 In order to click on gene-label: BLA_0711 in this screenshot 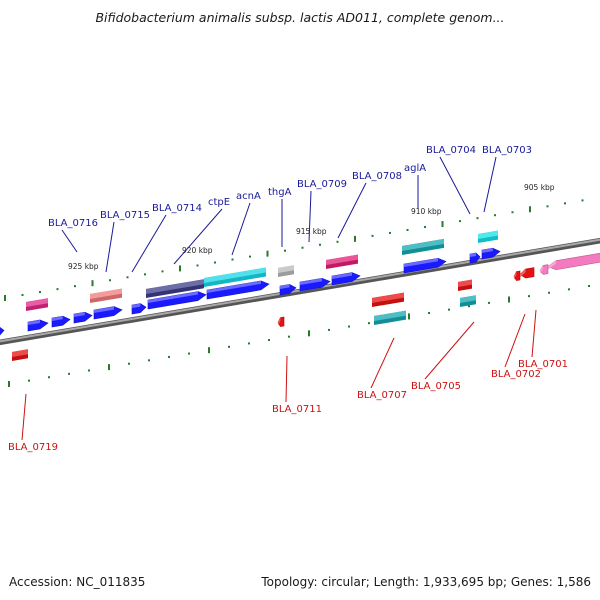, I will do `click(297, 409)`.